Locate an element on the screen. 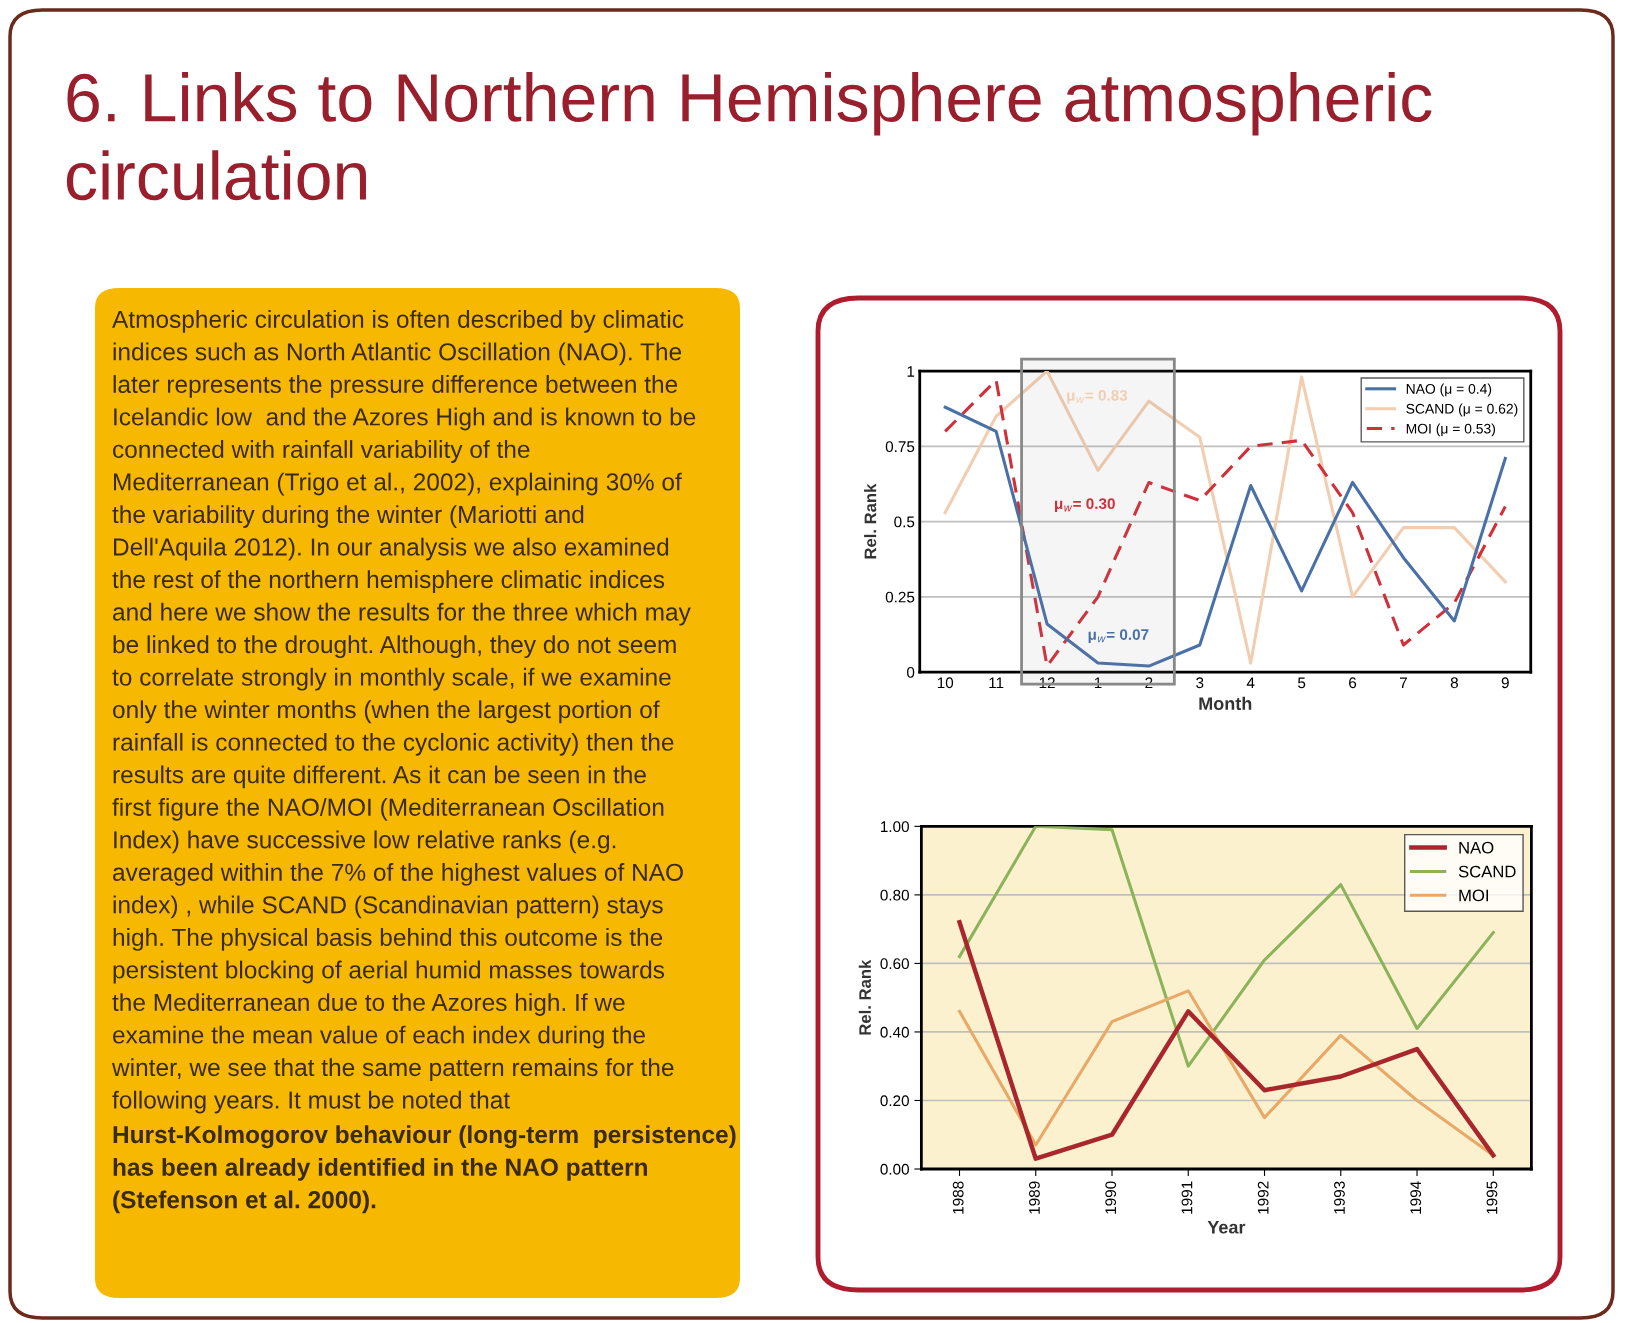 Image resolution: width=1625 pixels, height=1323 pixels. x-tick-label: 6 is located at coordinates (1353, 683).